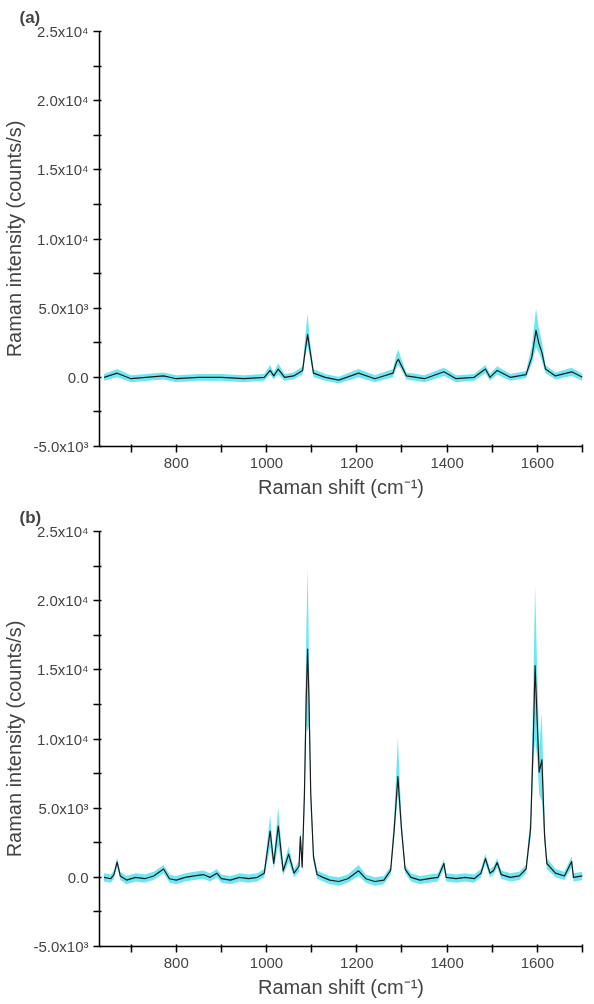  Describe the element at coordinates (343, 355) in the screenshot. I see `line-series` at that location.